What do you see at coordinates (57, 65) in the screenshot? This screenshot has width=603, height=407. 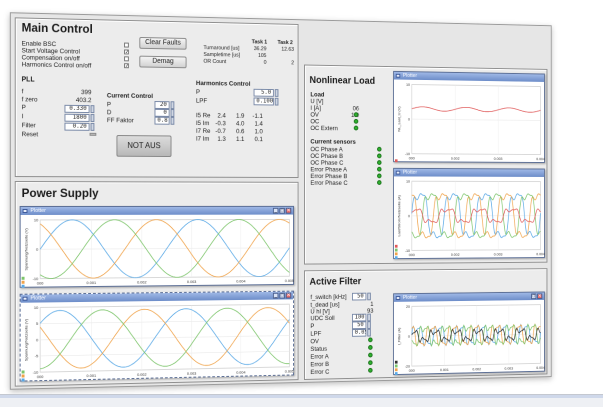 I see `harmonics-control-label: Harmonics Control on/off` at bounding box center [57, 65].